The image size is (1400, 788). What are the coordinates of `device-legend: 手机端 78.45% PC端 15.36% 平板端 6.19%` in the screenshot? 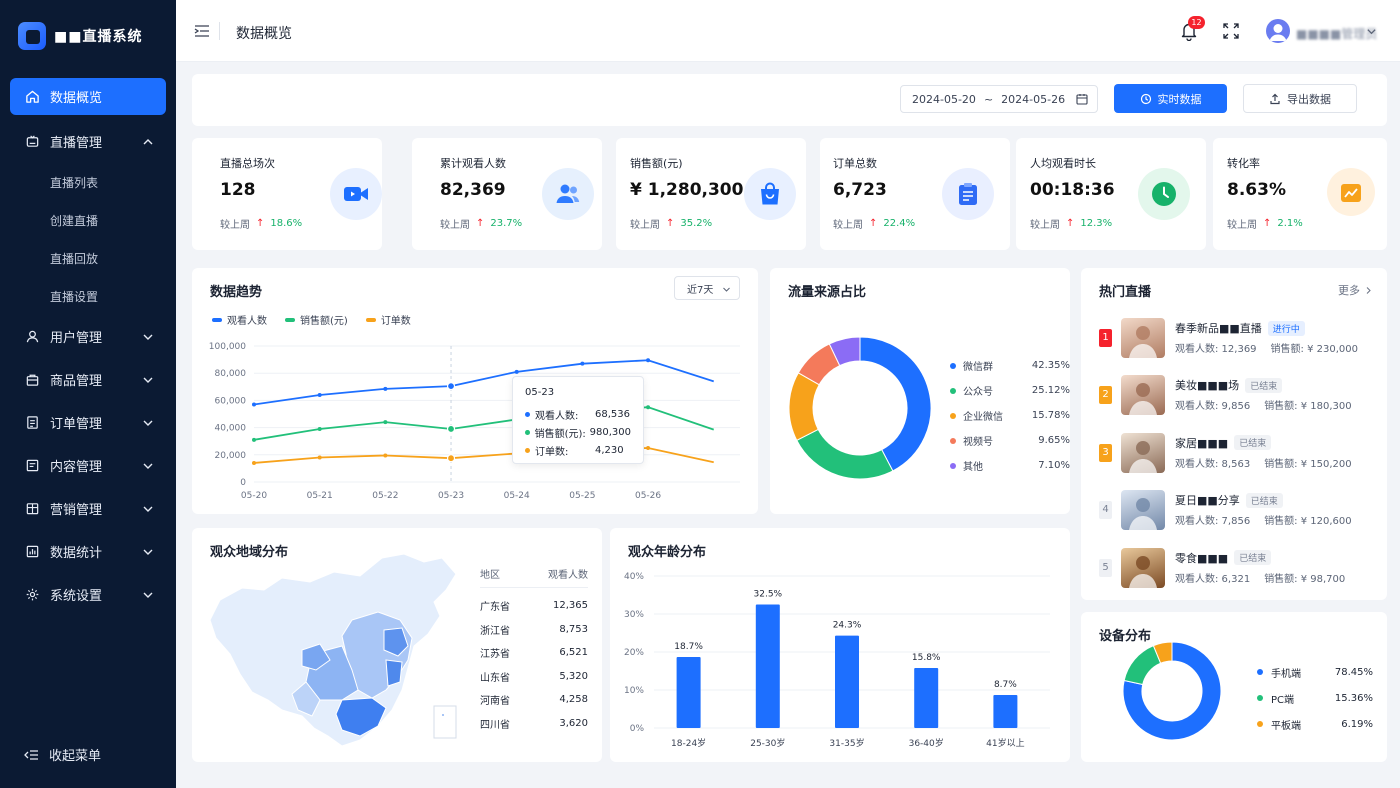 It's located at (1315, 698).